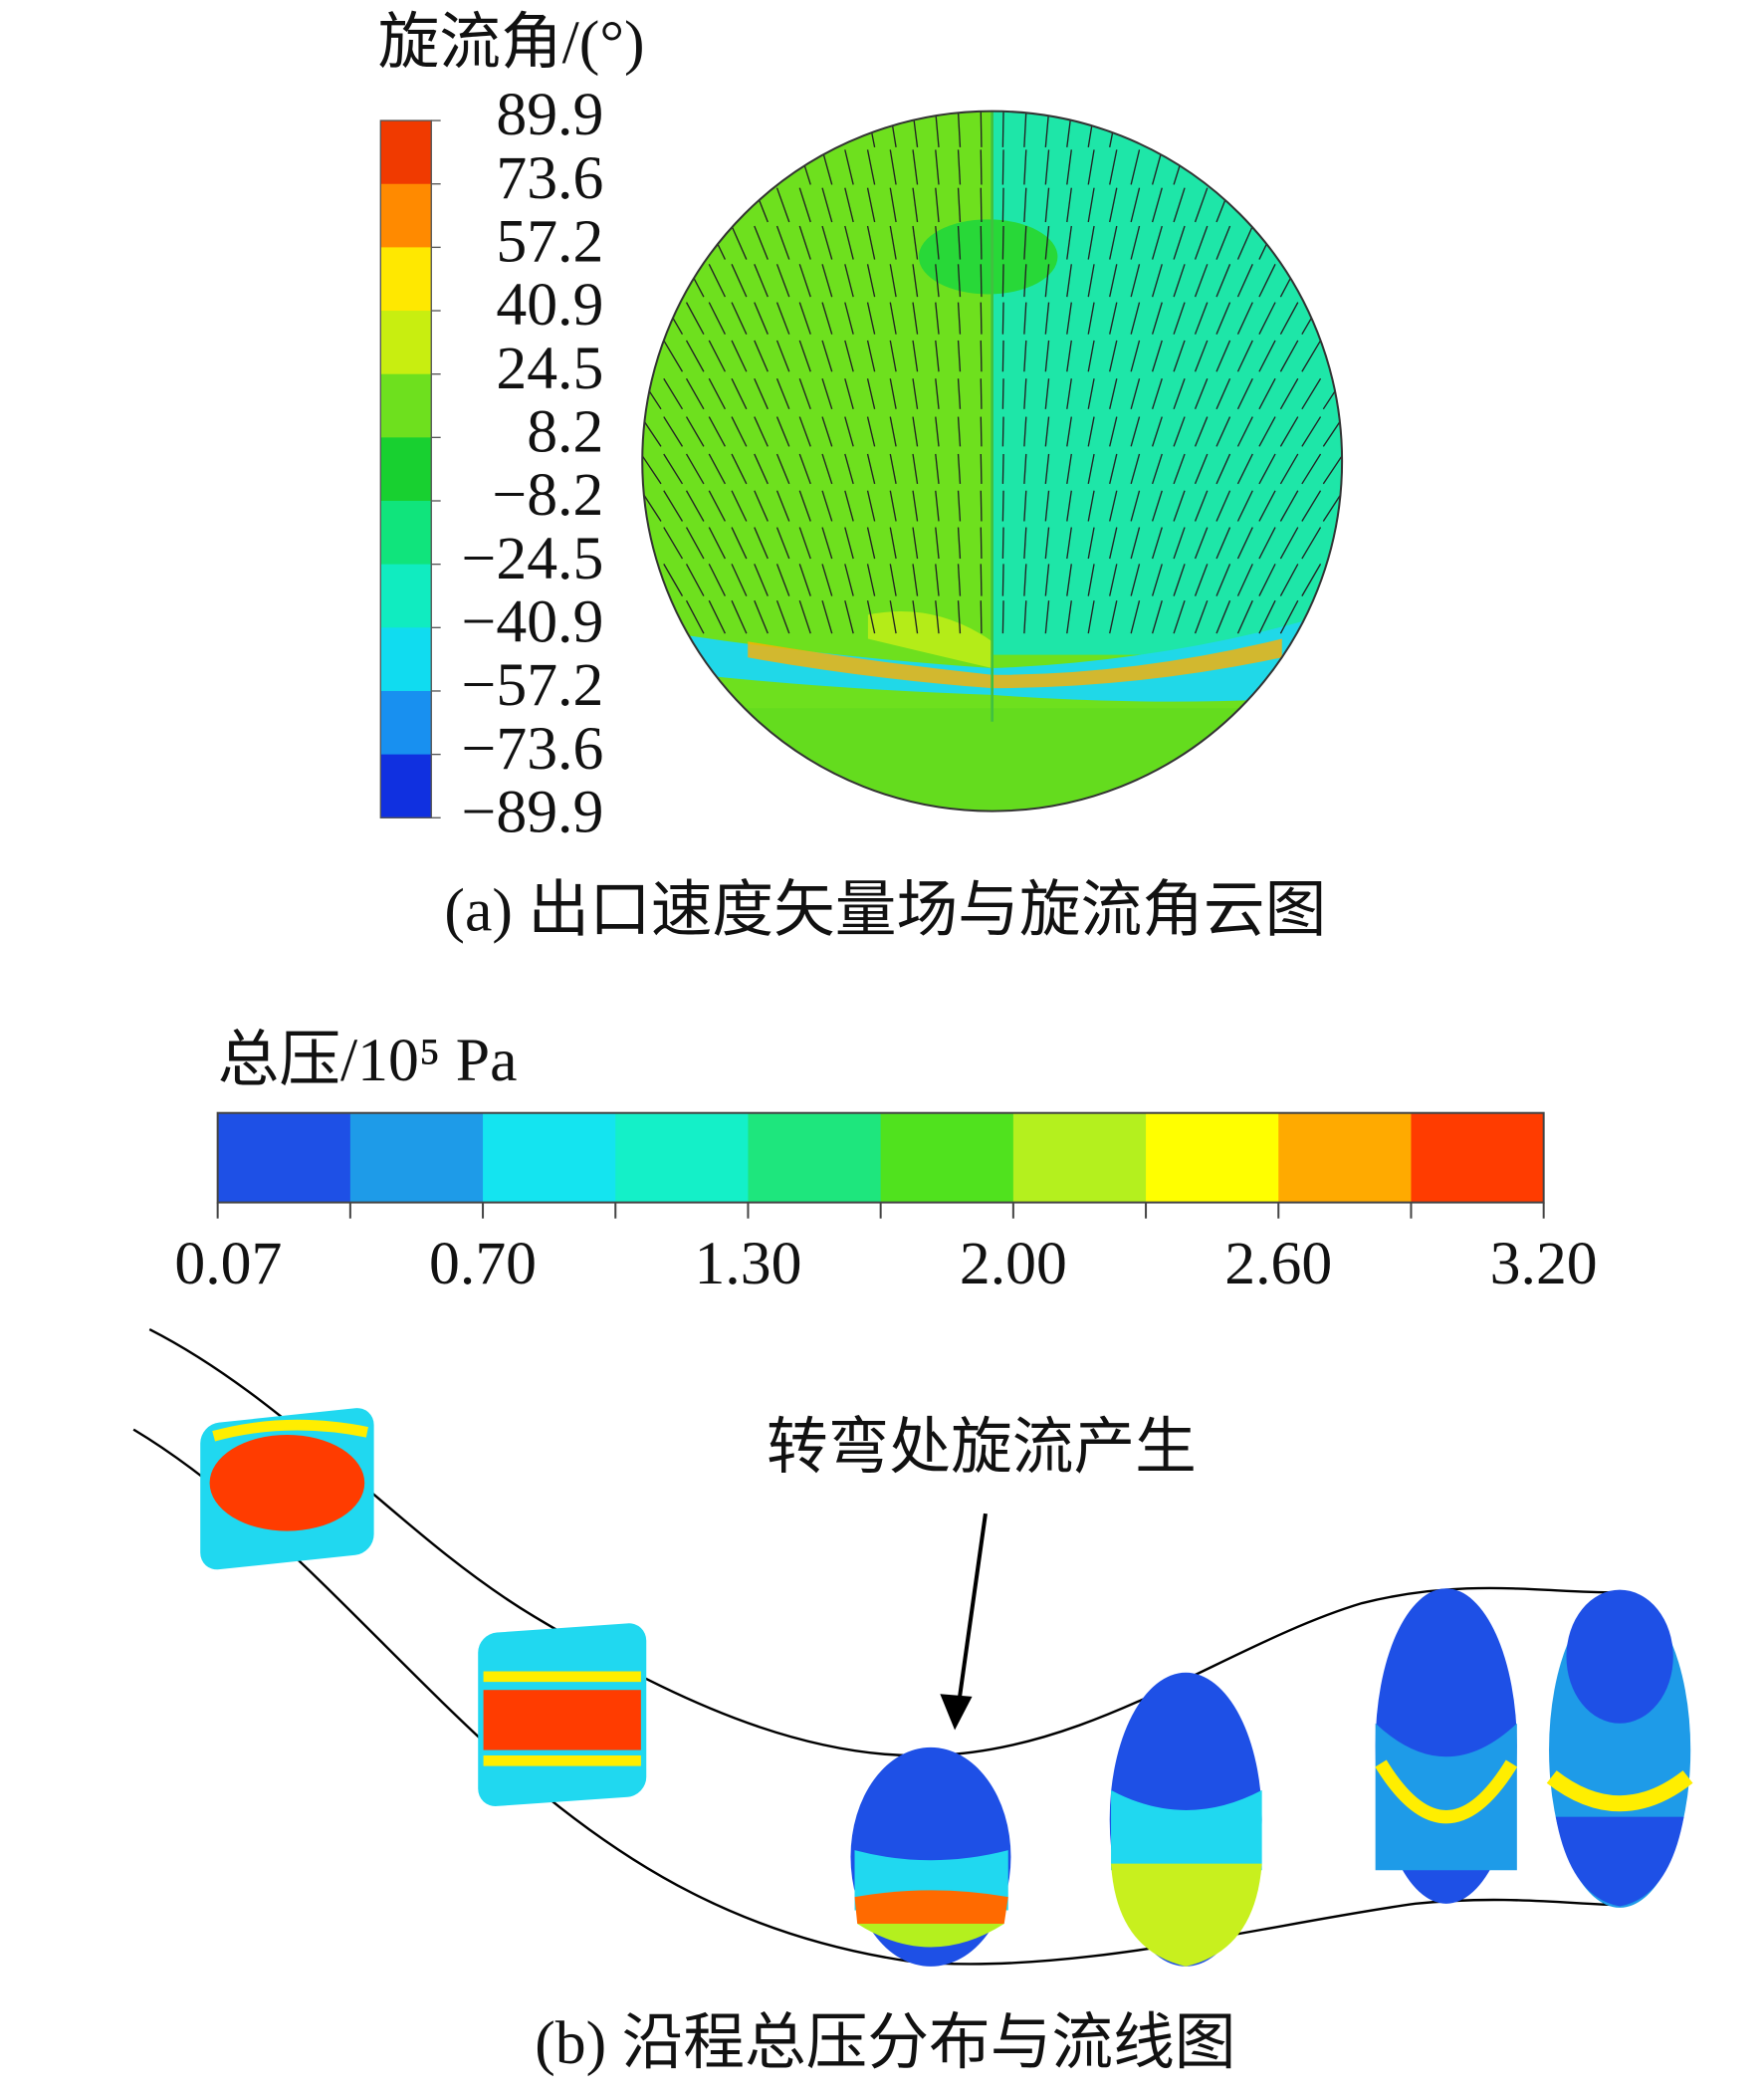  I want to click on legend-tick-label: 2.60, so click(1278, 1263).